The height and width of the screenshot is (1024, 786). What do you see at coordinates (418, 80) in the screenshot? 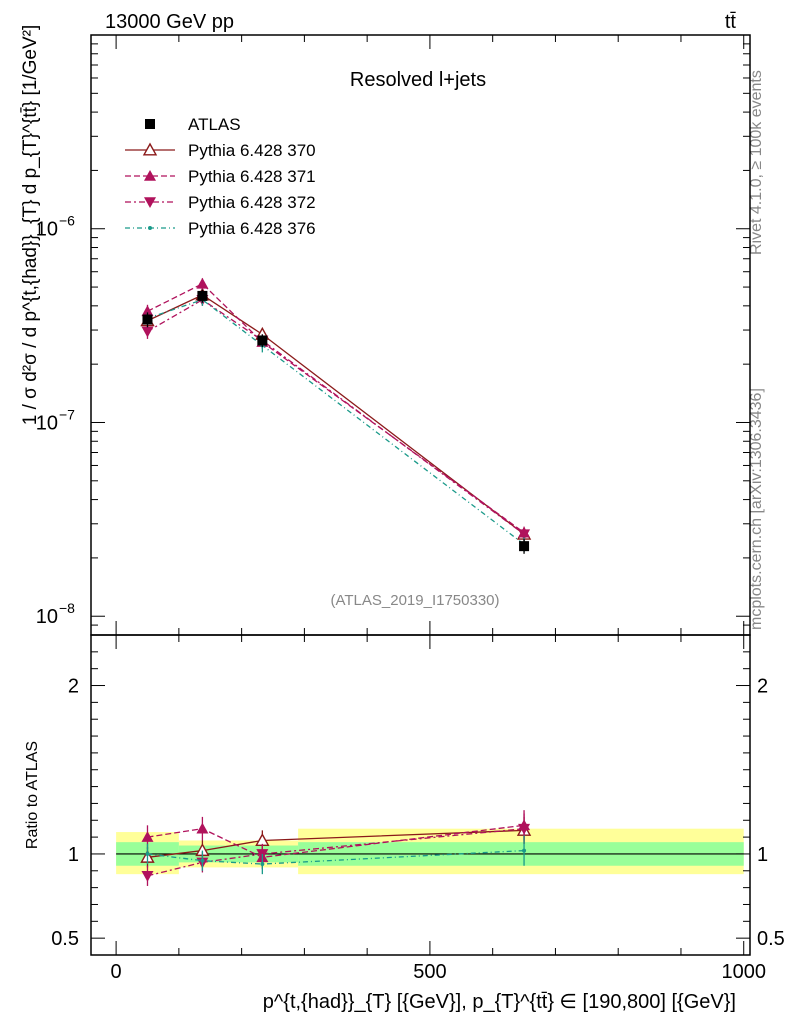
I see `main-panel-title: Resolved l+jets` at bounding box center [418, 80].